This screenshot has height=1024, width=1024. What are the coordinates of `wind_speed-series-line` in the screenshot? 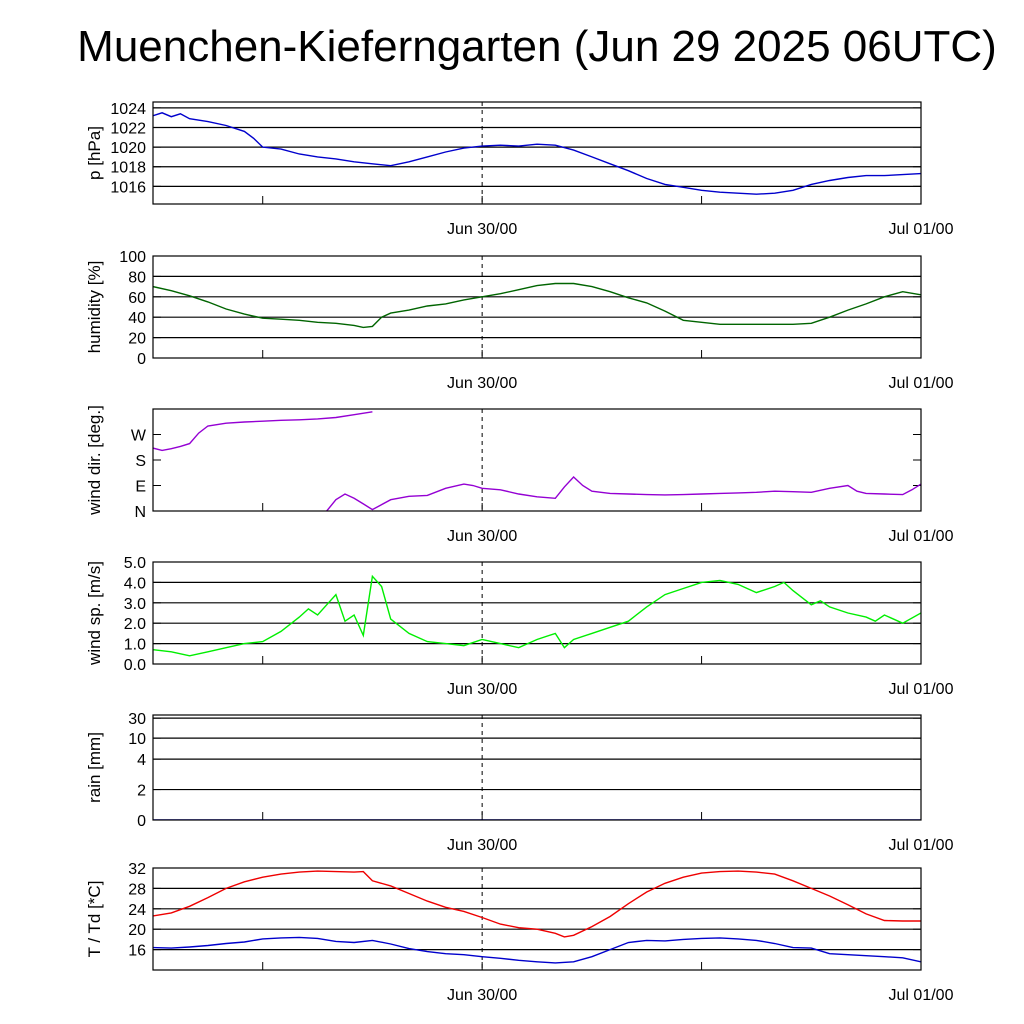 It's located at (537, 615).